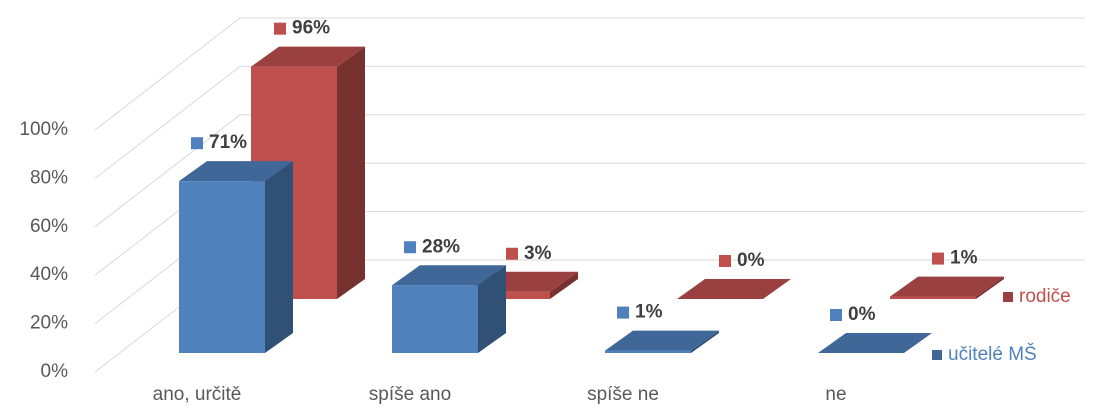  What do you see at coordinates (835, 394) in the screenshot?
I see `x-tick-label: ne` at bounding box center [835, 394].